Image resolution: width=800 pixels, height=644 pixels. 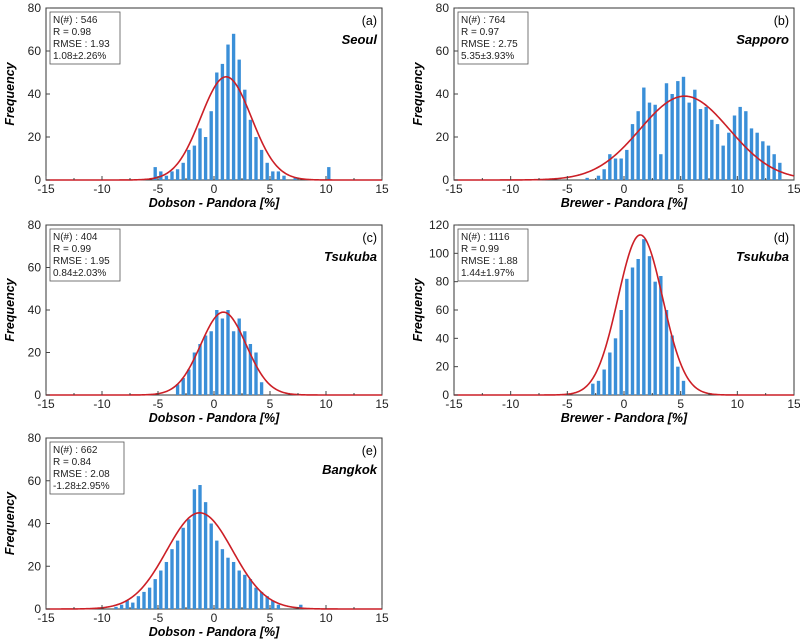 What do you see at coordinates (75, 20) in the screenshot?
I see `stats-line: N(#) : 546` at bounding box center [75, 20].